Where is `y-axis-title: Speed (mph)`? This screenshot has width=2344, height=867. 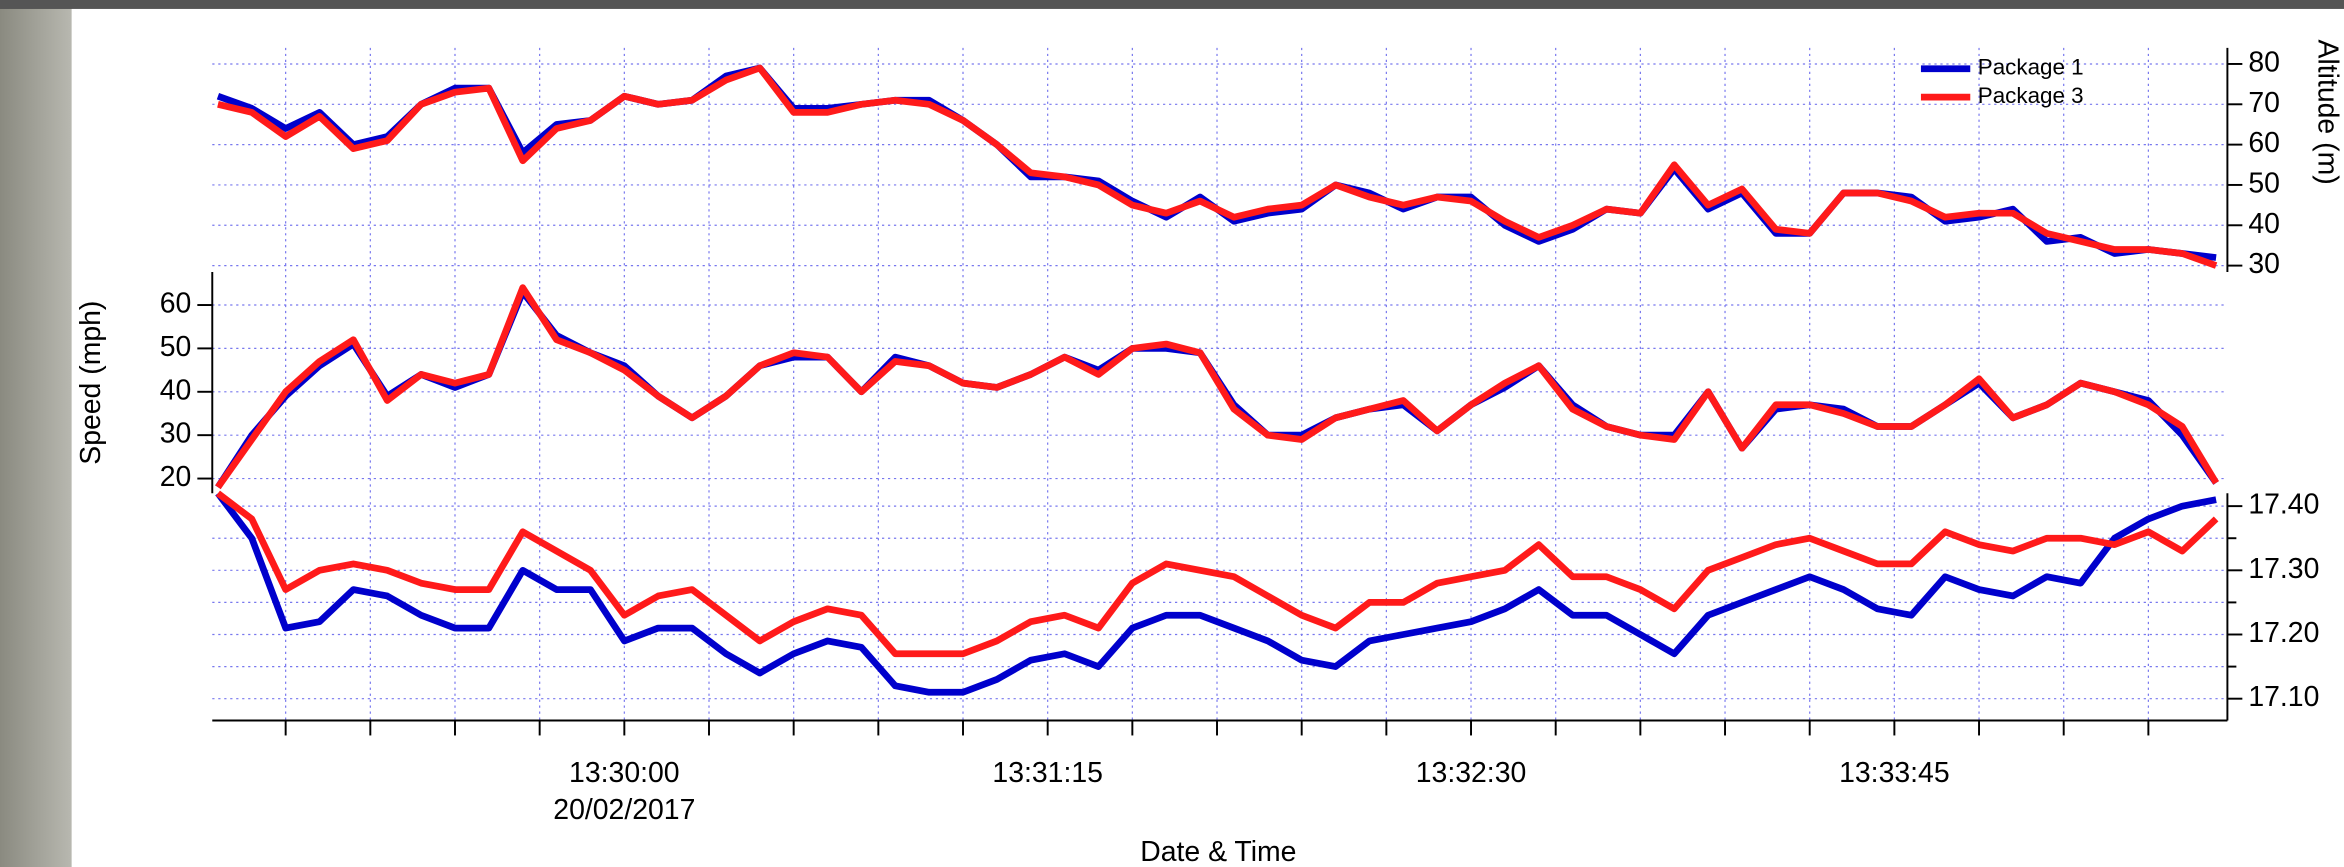 y-axis-title: Speed (mph) is located at coordinates (91, 383).